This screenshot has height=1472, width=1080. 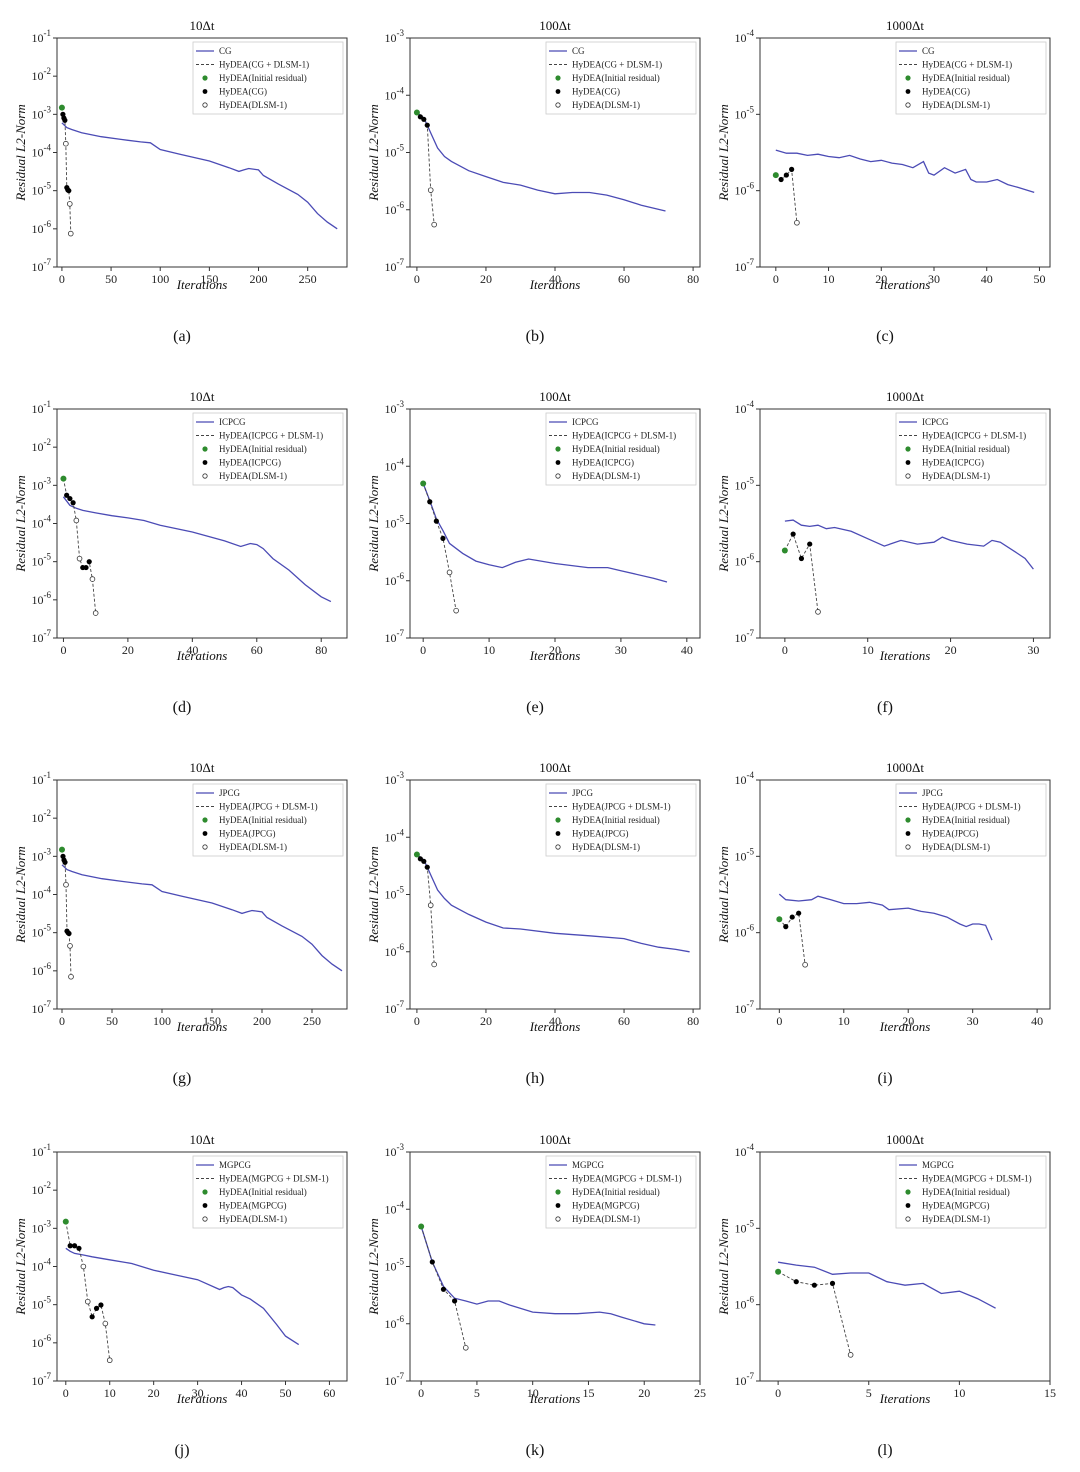 What do you see at coordinates (285, 1393) in the screenshot?
I see `x-tick-label: 50` at bounding box center [285, 1393].